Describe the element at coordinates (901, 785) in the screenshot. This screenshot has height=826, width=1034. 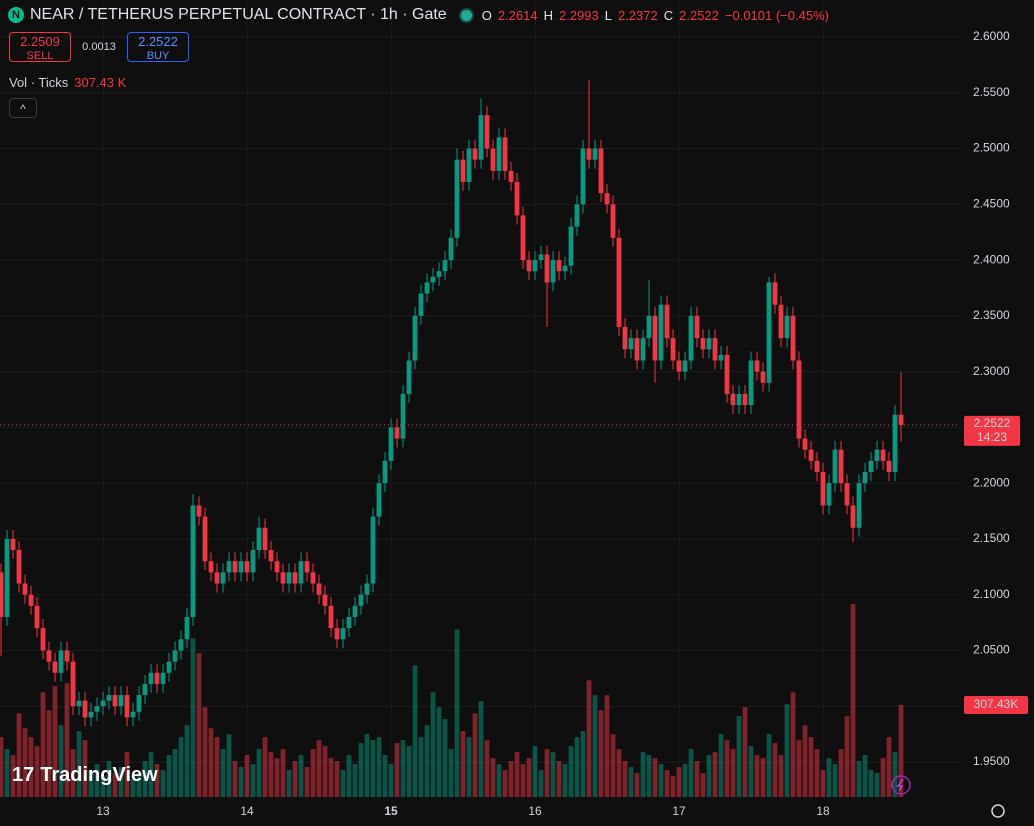
I see `lightning-icon` at that location.